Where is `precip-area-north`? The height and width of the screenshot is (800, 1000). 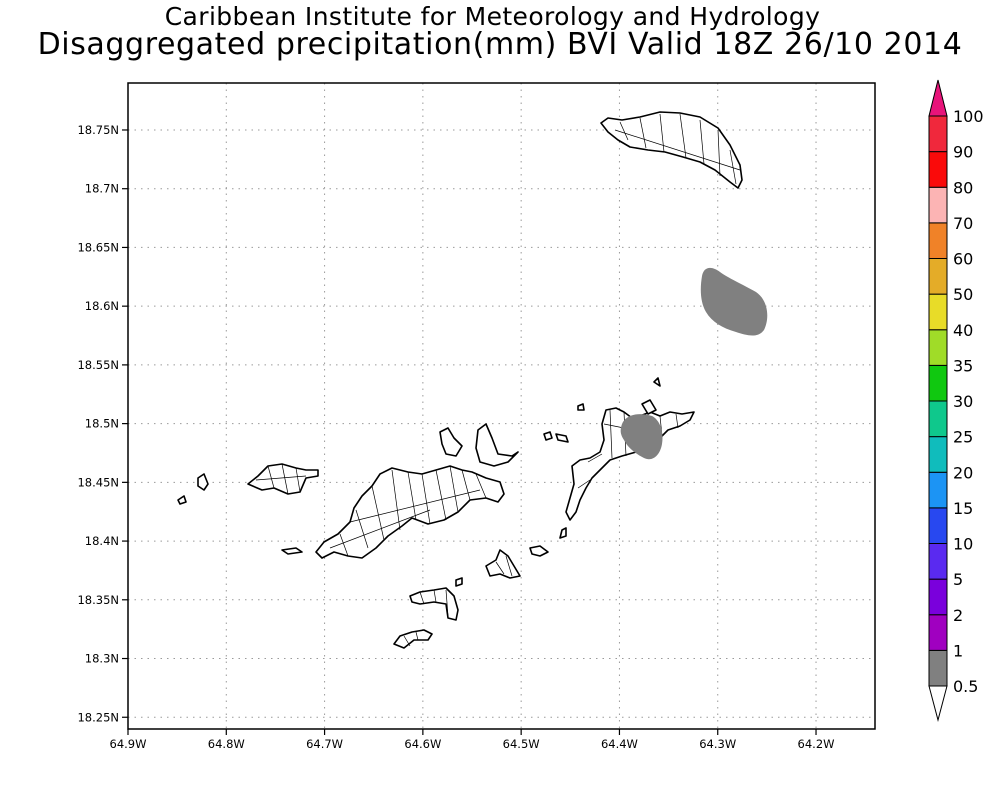
precip-area-north is located at coordinates (734, 301).